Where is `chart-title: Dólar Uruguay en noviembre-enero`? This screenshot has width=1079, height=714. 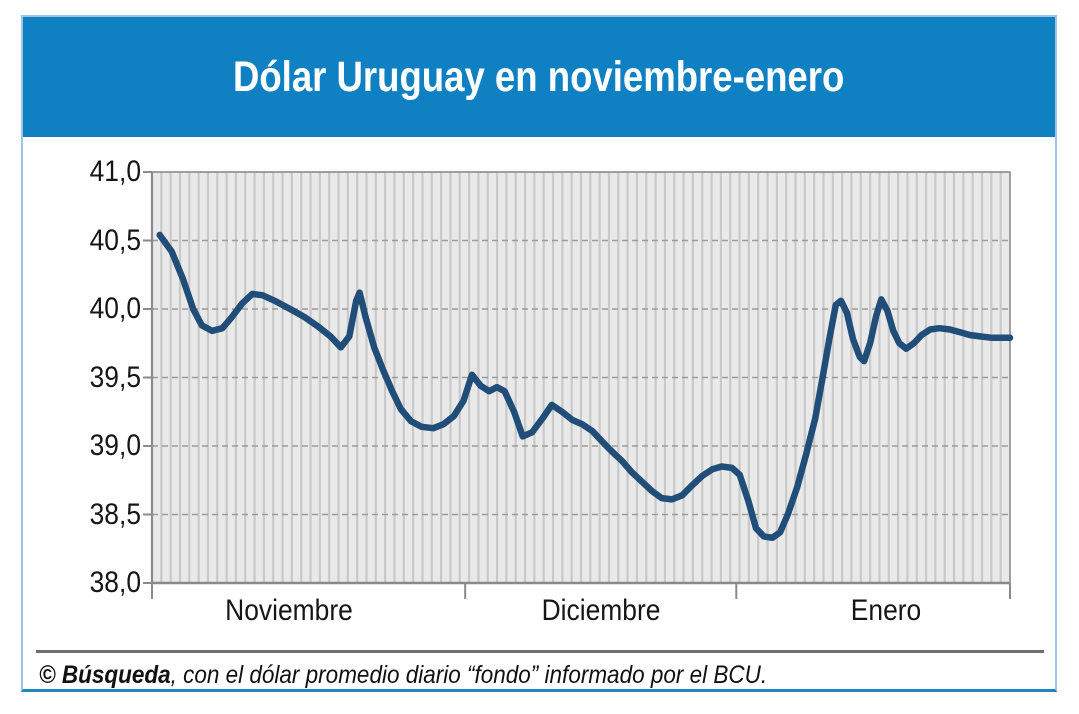 chart-title: Dólar Uruguay en noviembre-enero is located at coordinates (539, 76).